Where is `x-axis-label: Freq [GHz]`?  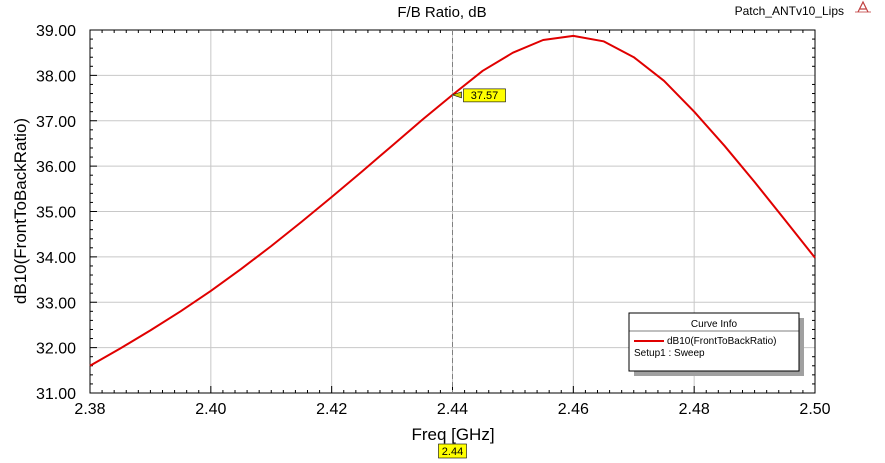 x-axis-label: Freq [GHz] is located at coordinates (452, 434).